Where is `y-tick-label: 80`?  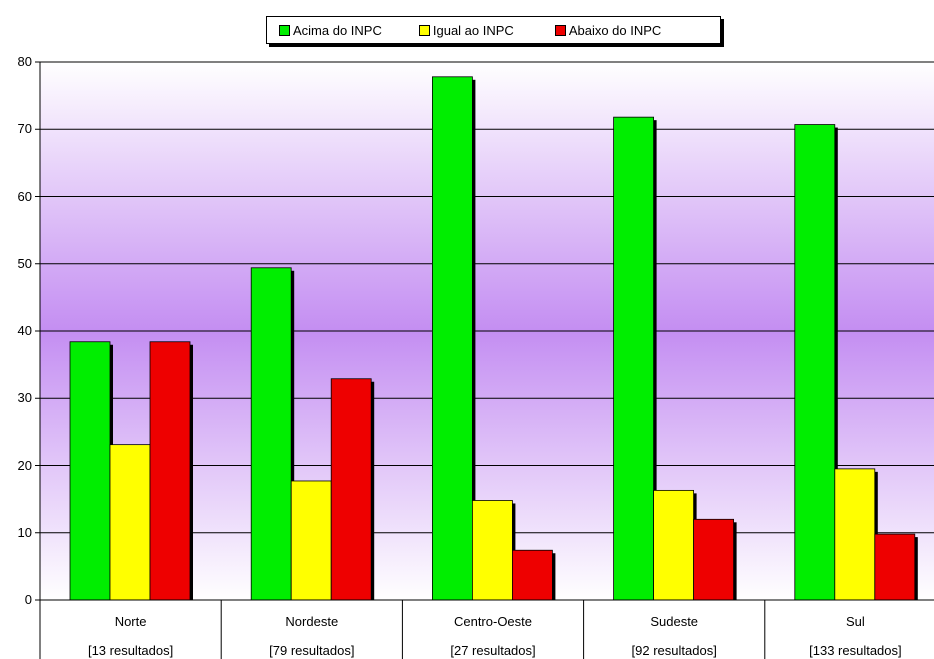 y-tick-label: 80 is located at coordinates (24, 61).